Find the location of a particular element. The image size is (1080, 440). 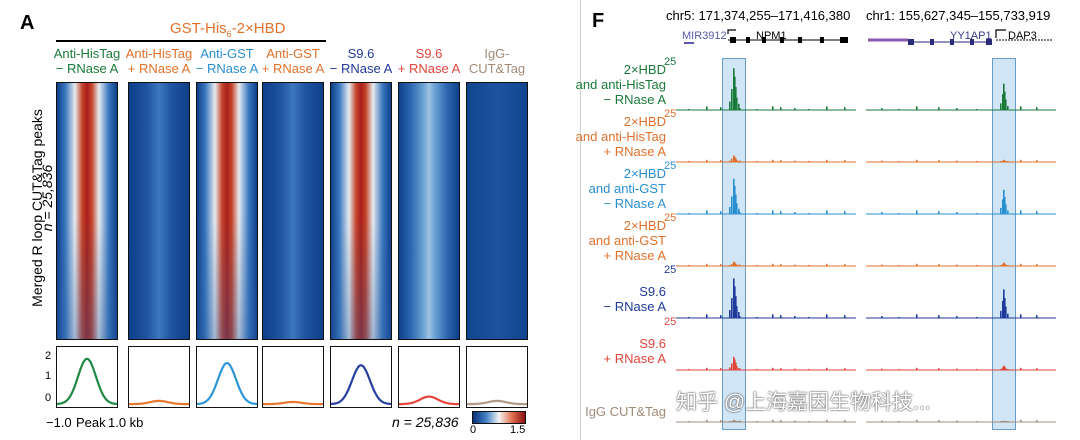

construct-underline is located at coordinates (191, 41).